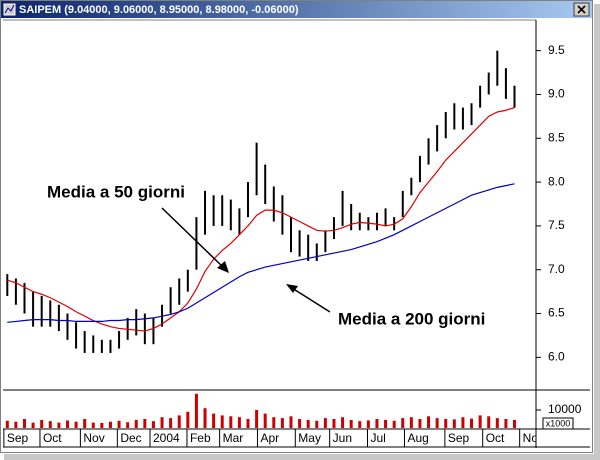 The height and width of the screenshot is (460, 600). Describe the element at coordinates (581, 9) in the screenshot. I see `close-icon` at that location.